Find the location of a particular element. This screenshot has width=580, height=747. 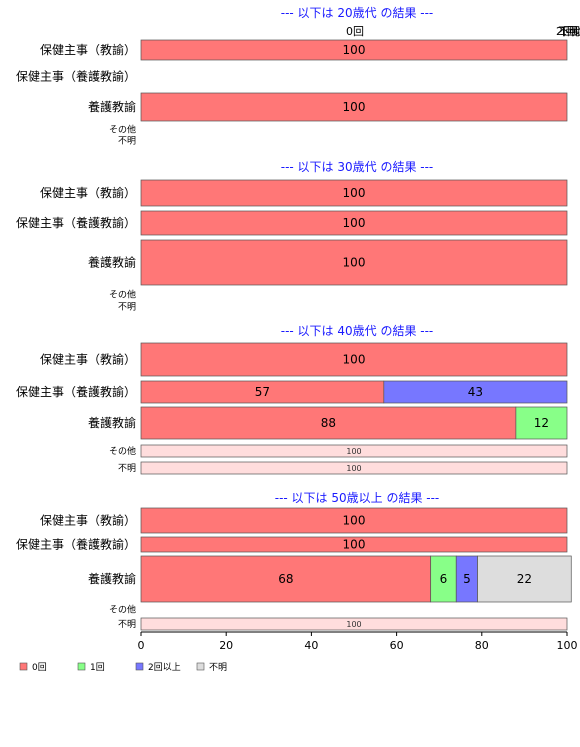

bar-value-label: 68 is located at coordinates (285, 579).